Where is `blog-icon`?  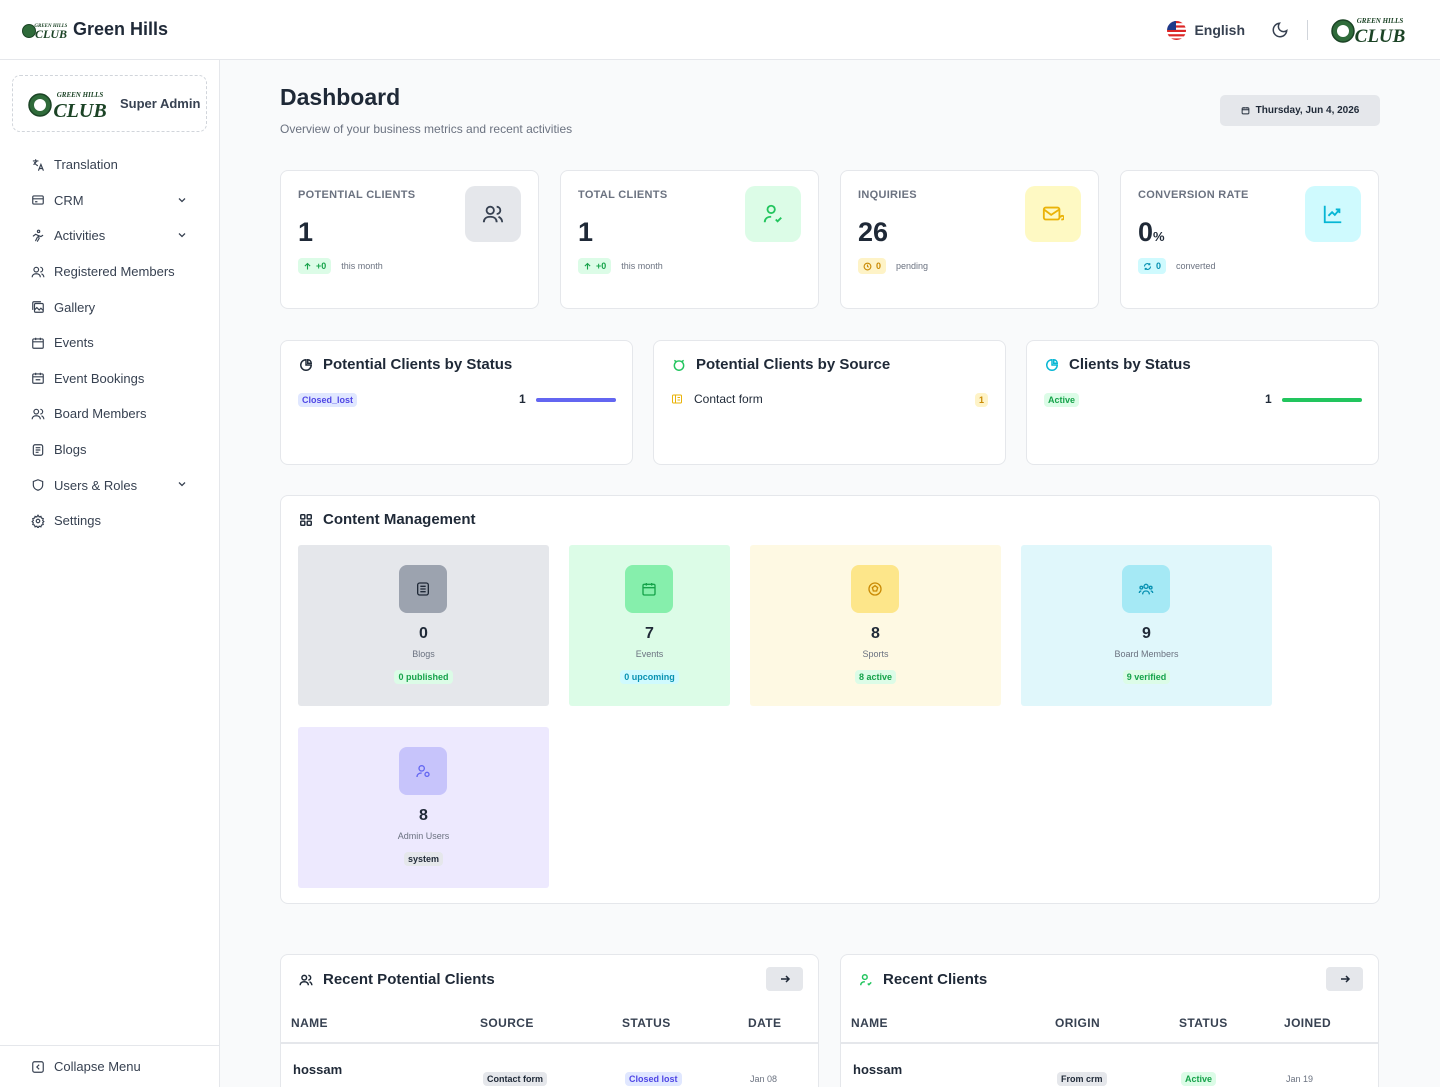 blog-icon is located at coordinates (38, 450).